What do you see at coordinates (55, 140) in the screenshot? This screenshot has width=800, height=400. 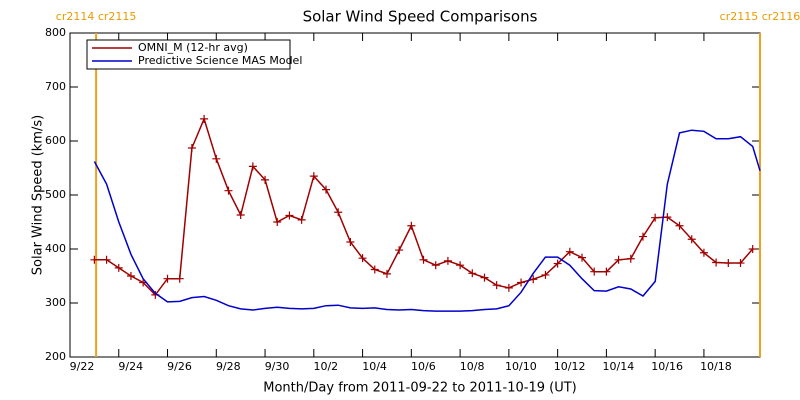 I see `y-tick-label: 600` at bounding box center [55, 140].